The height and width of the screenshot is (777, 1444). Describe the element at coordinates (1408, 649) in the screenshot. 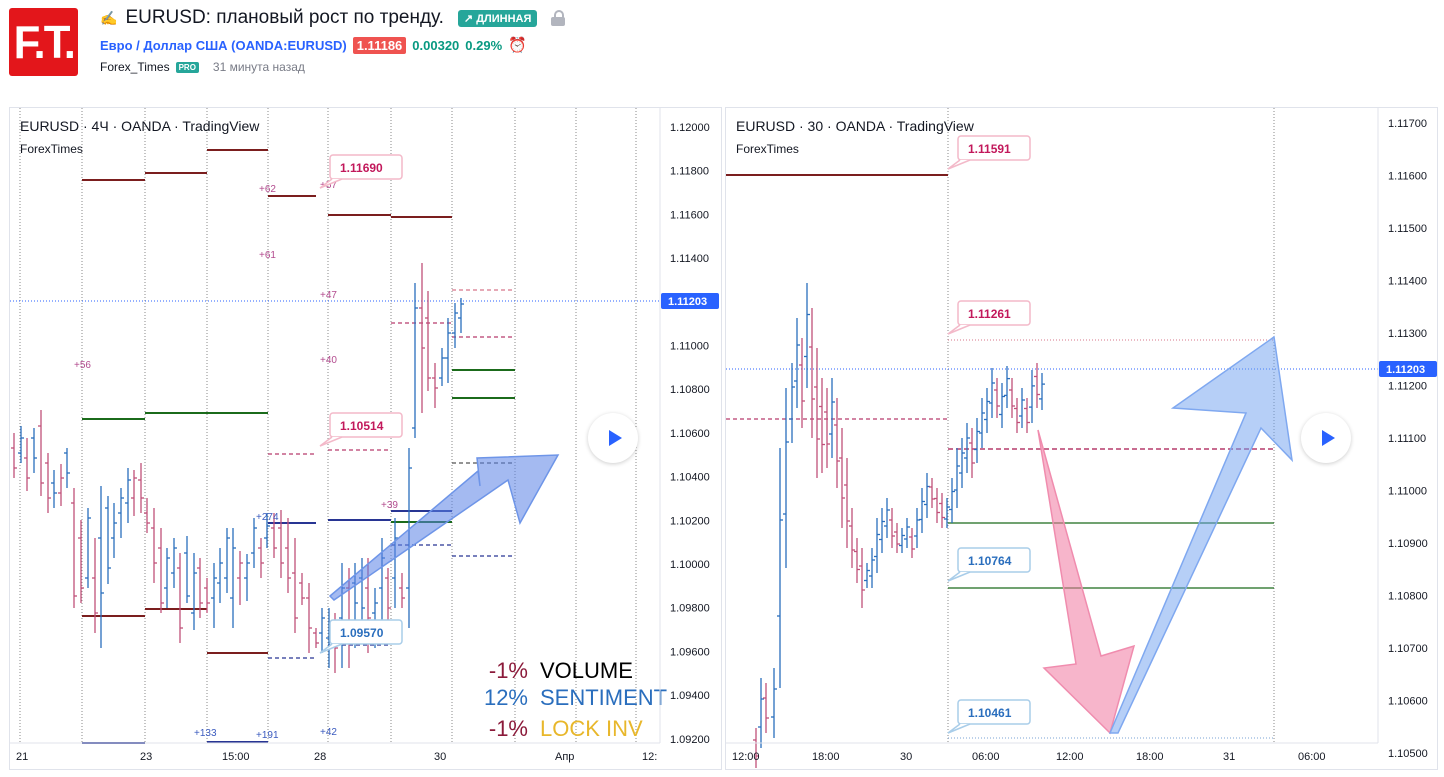

I see `y-tick-label: 1.10700` at that location.